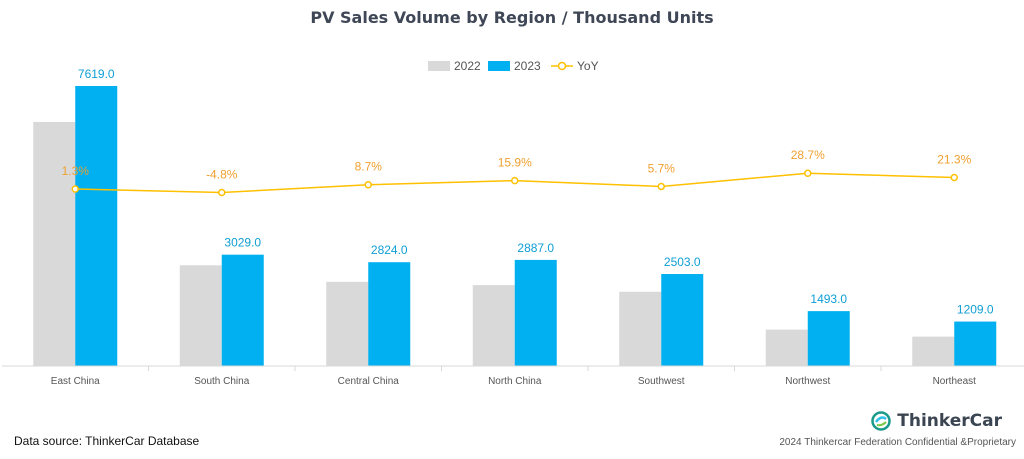 This screenshot has height=459, width=1024. Describe the element at coordinates (807, 381) in the screenshot. I see `x-tick-label: Northwest` at that location.